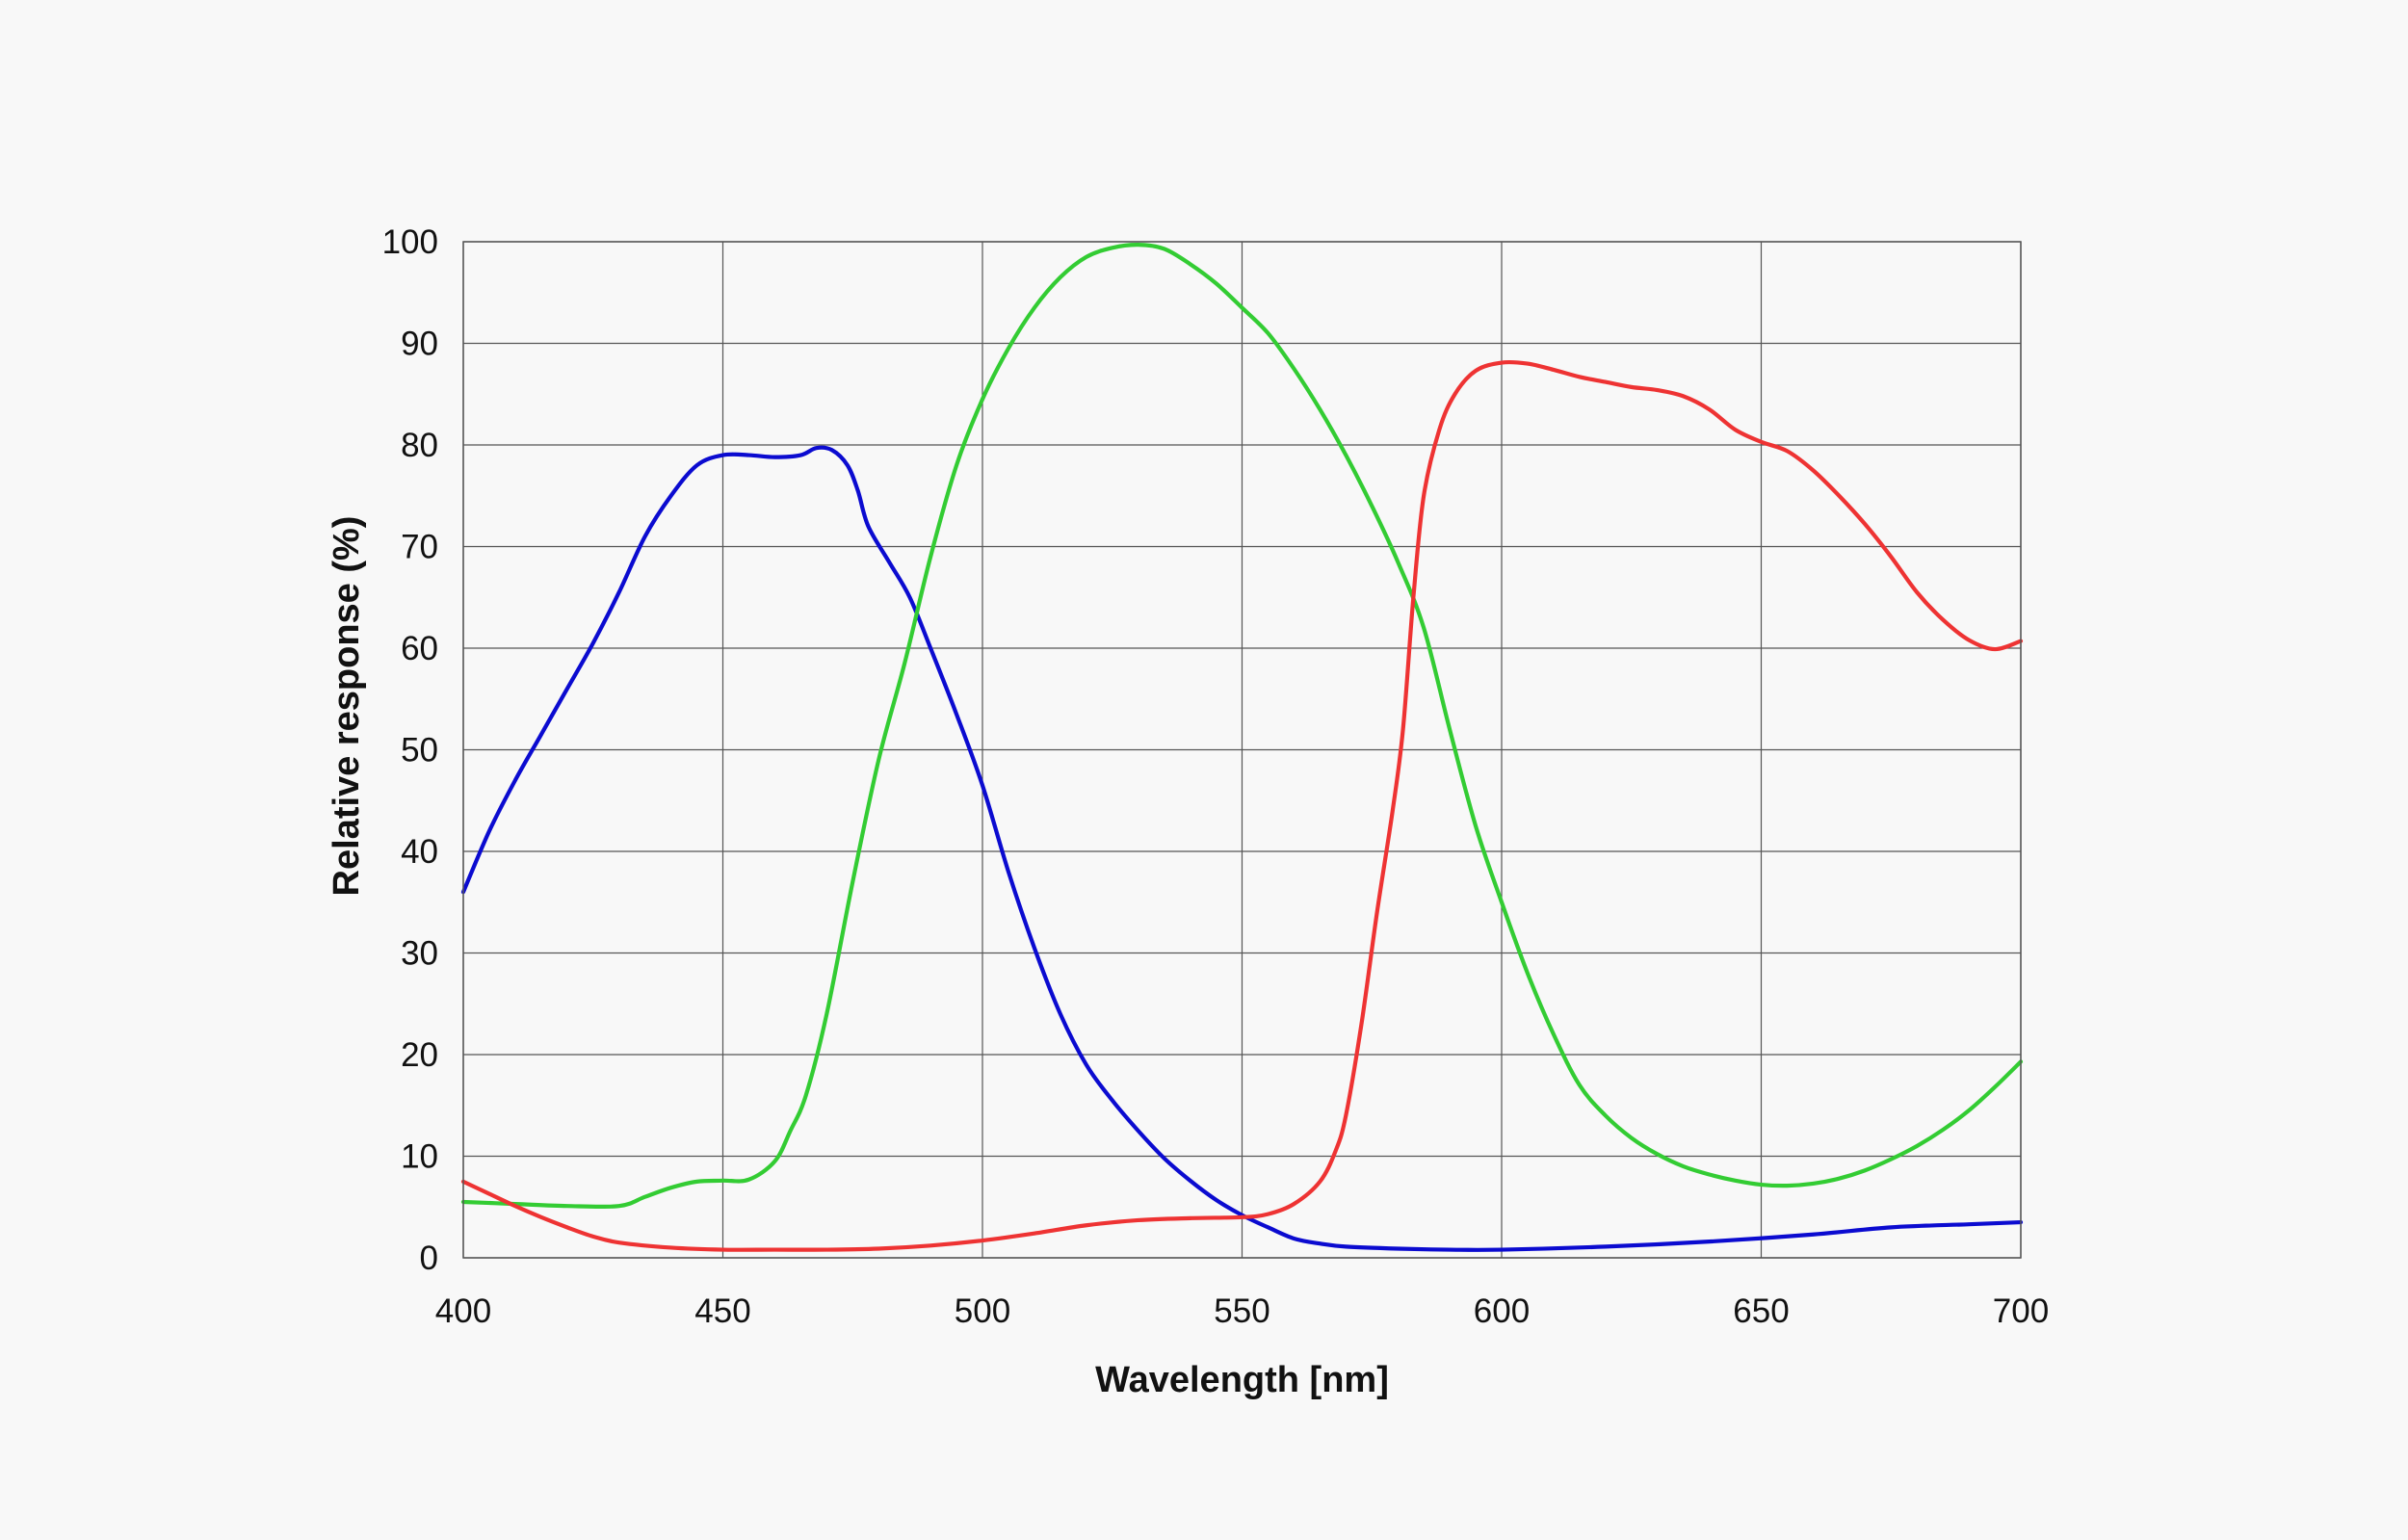 This screenshot has width=2408, height=1540. What do you see at coordinates (419, 751) in the screenshot?
I see `y-tick-label: 50` at bounding box center [419, 751].